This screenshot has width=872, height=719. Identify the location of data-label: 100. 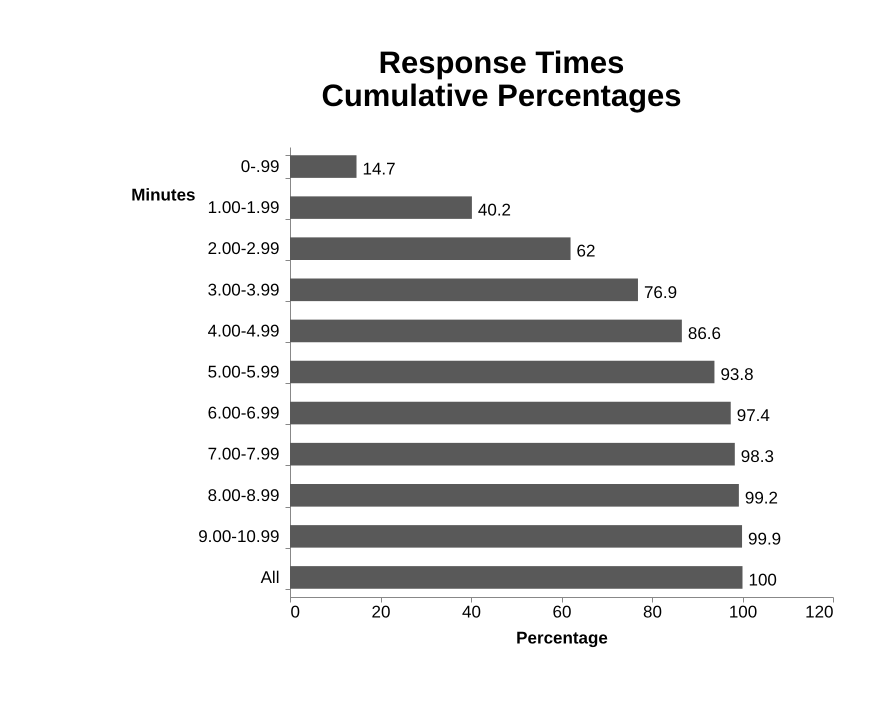
(762, 580).